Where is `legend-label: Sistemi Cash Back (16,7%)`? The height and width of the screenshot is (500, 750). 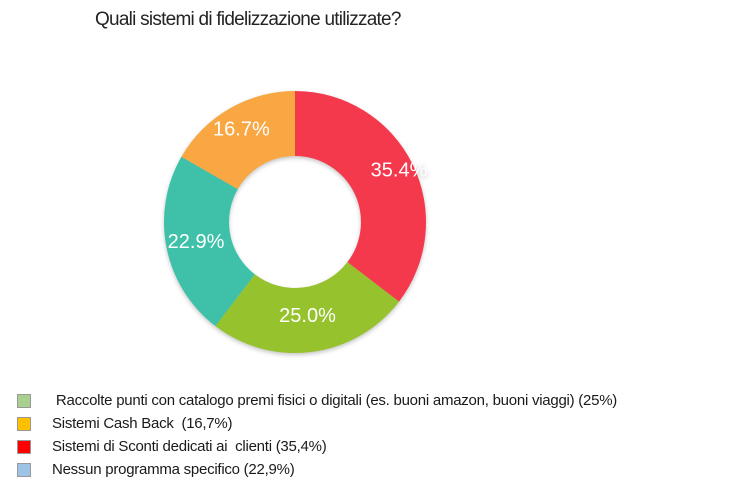 legend-label: Sistemi Cash Back (16,7%) is located at coordinates (142, 423).